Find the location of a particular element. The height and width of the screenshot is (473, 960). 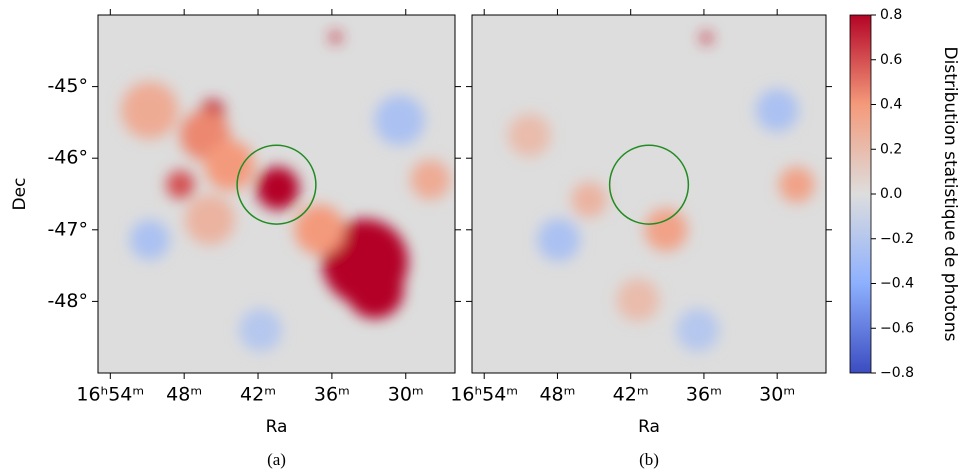

y-tick-label: -46° is located at coordinates (67, 158).